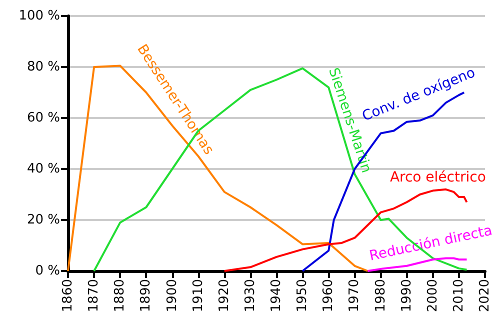 This screenshot has width=500, height=330. I want to click on x-tick-label: 2020, so click(485, 295).